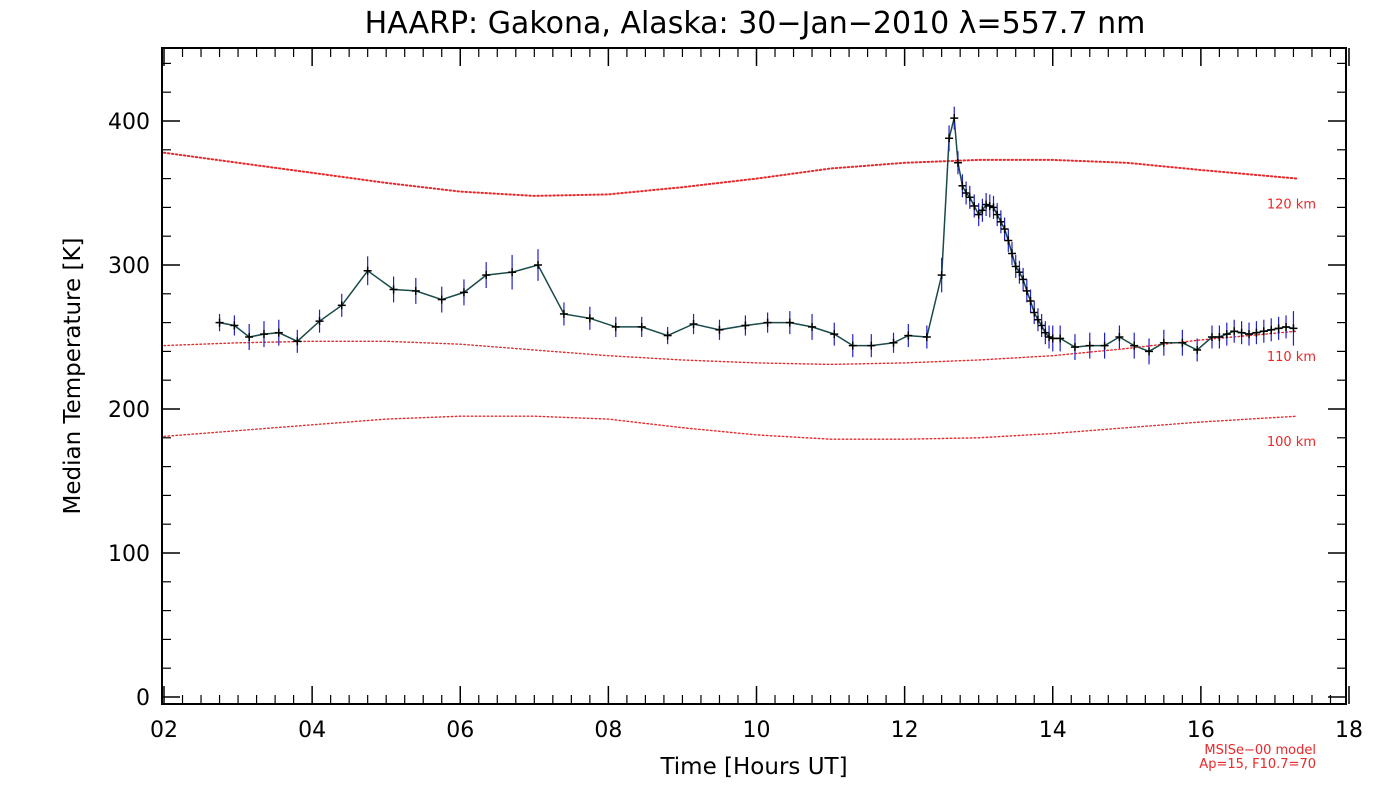 This screenshot has height=800, width=1400. I want to click on x-tick-label: 10, so click(757, 730).